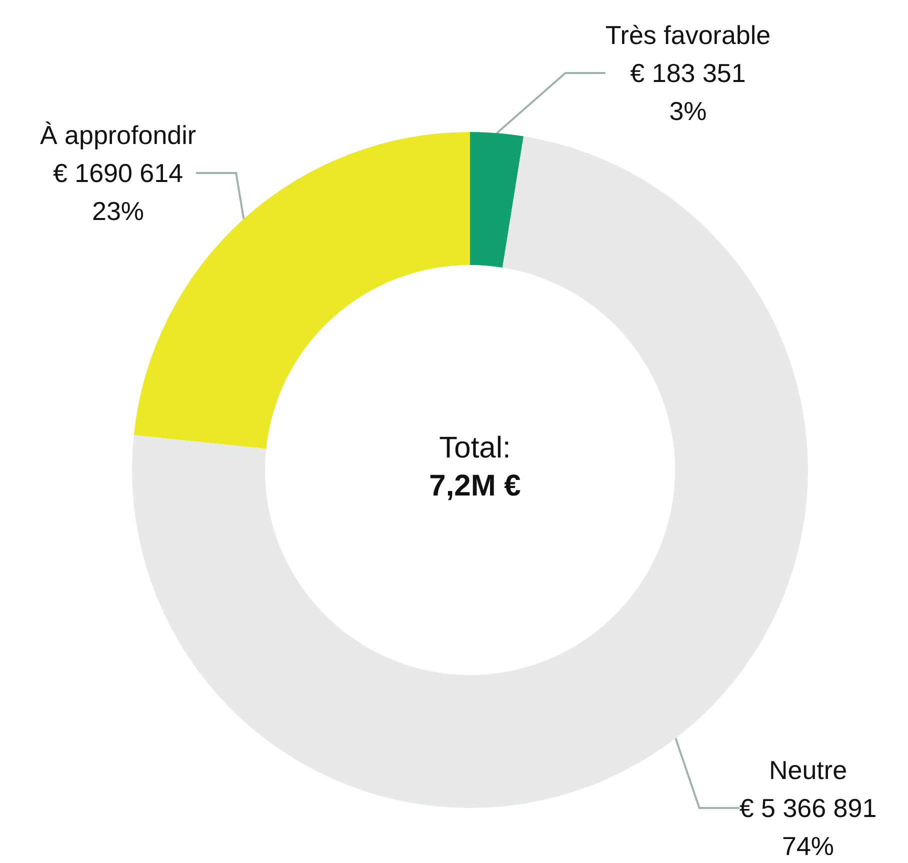 Image resolution: width=908 pixels, height=863 pixels. I want to click on slice-label: Neutre, so click(808, 770).